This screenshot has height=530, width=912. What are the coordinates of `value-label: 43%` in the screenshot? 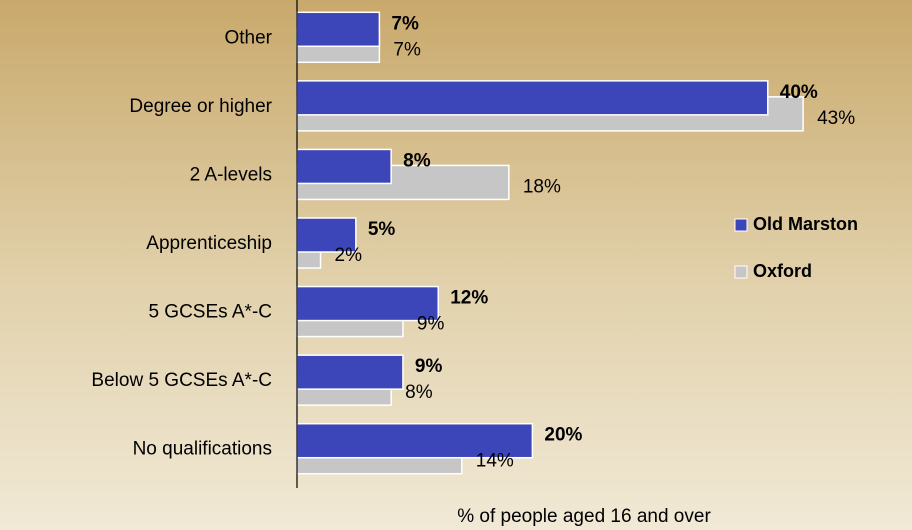 It's located at (836, 118).